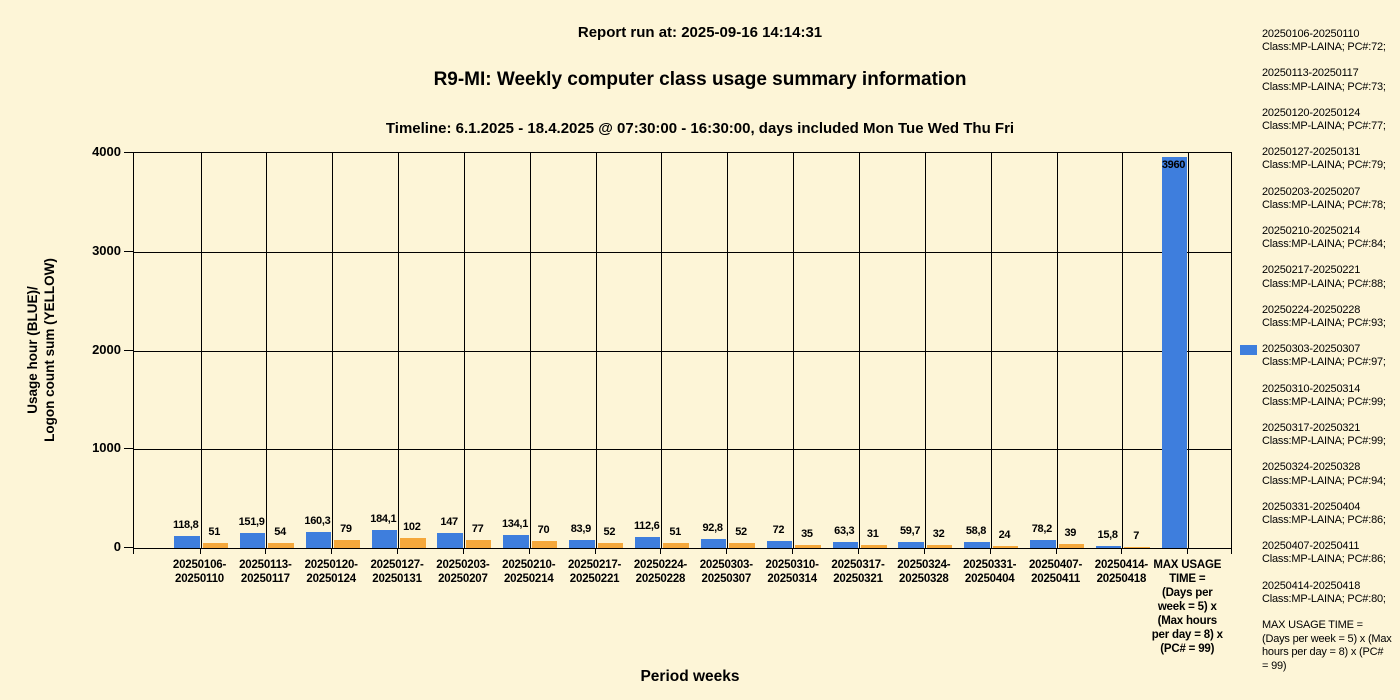 The image size is (1400, 700). Describe the element at coordinates (1311, 585) in the screenshot. I see `legend-period: 20250414-20250418` at that location.